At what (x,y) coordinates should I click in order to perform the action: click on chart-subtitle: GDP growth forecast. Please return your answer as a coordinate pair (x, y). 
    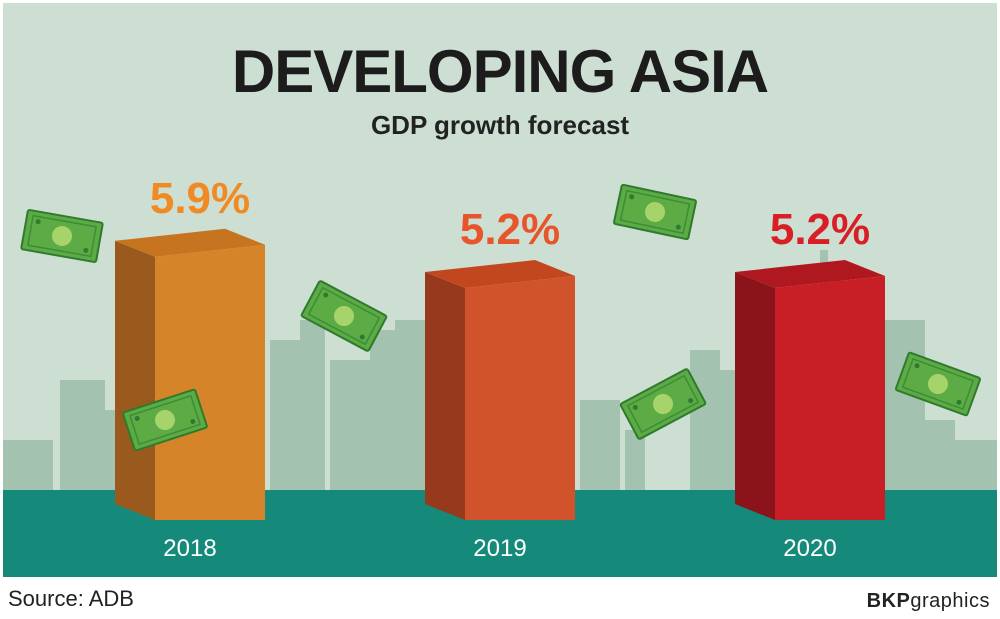
    Looking at the image, I should click on (500, 125).